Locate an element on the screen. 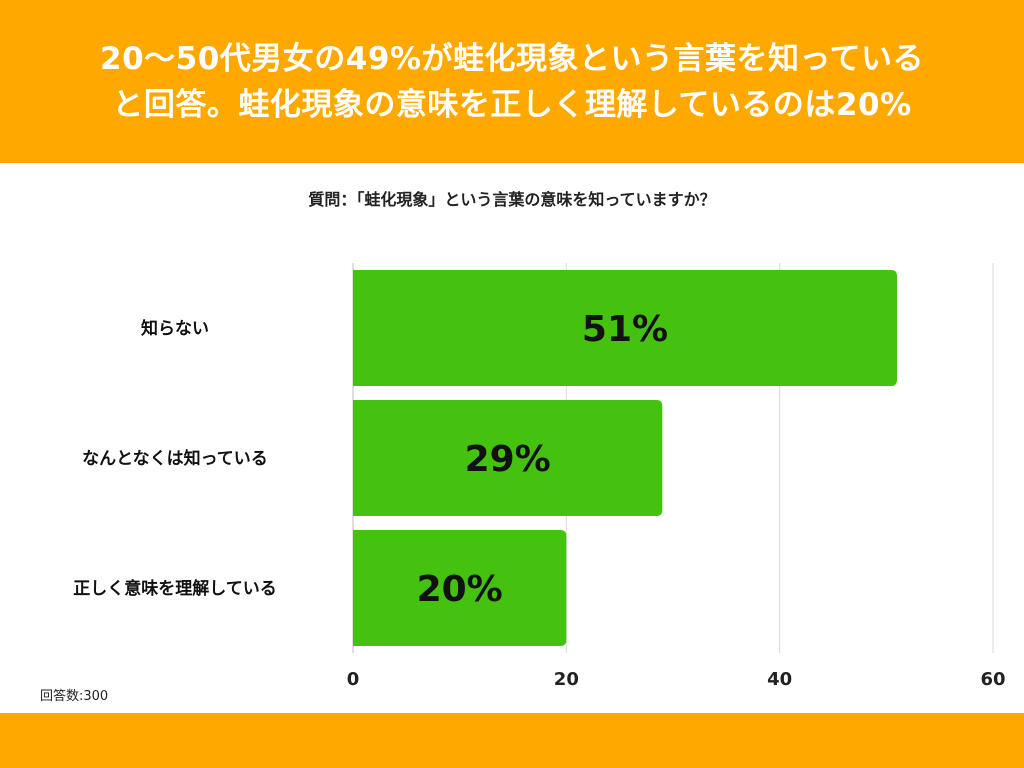 Image resolution: width=1024 pixels, height=768 pixels. x-tick-label: 20 is located at coordinates (566, 679).